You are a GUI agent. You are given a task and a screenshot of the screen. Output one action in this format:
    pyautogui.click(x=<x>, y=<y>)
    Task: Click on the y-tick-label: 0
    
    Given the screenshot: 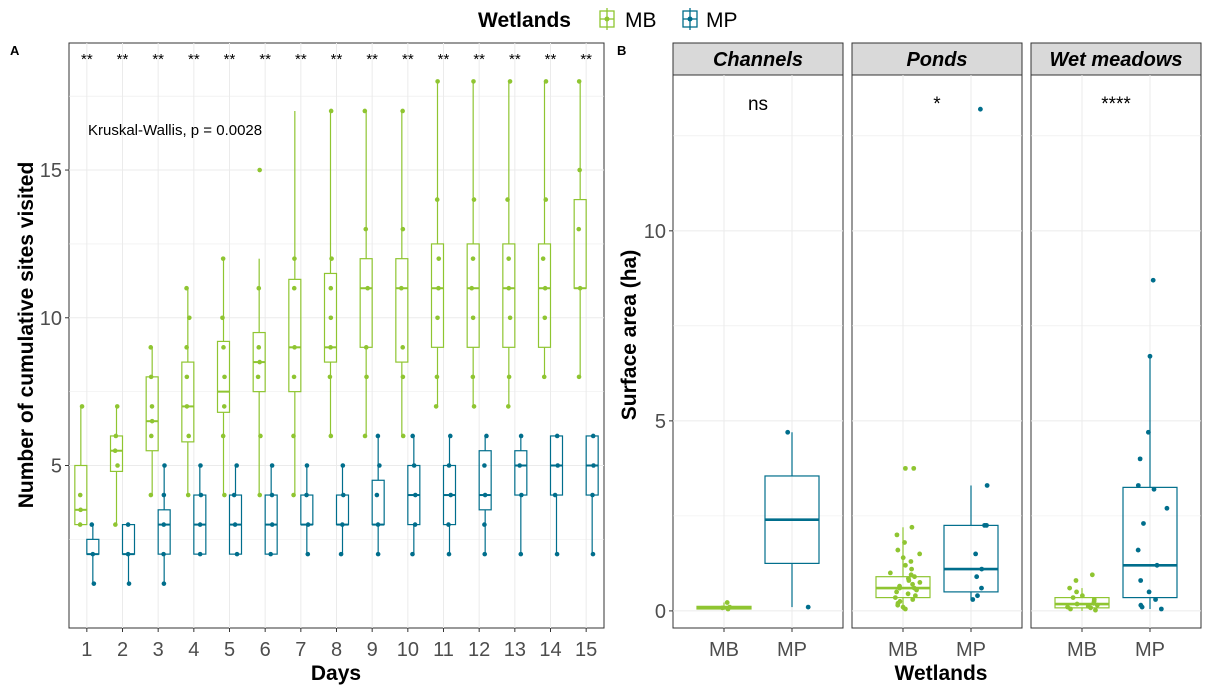 What is the action you would take?
    pyautogui.click(x=660, y=612)
    